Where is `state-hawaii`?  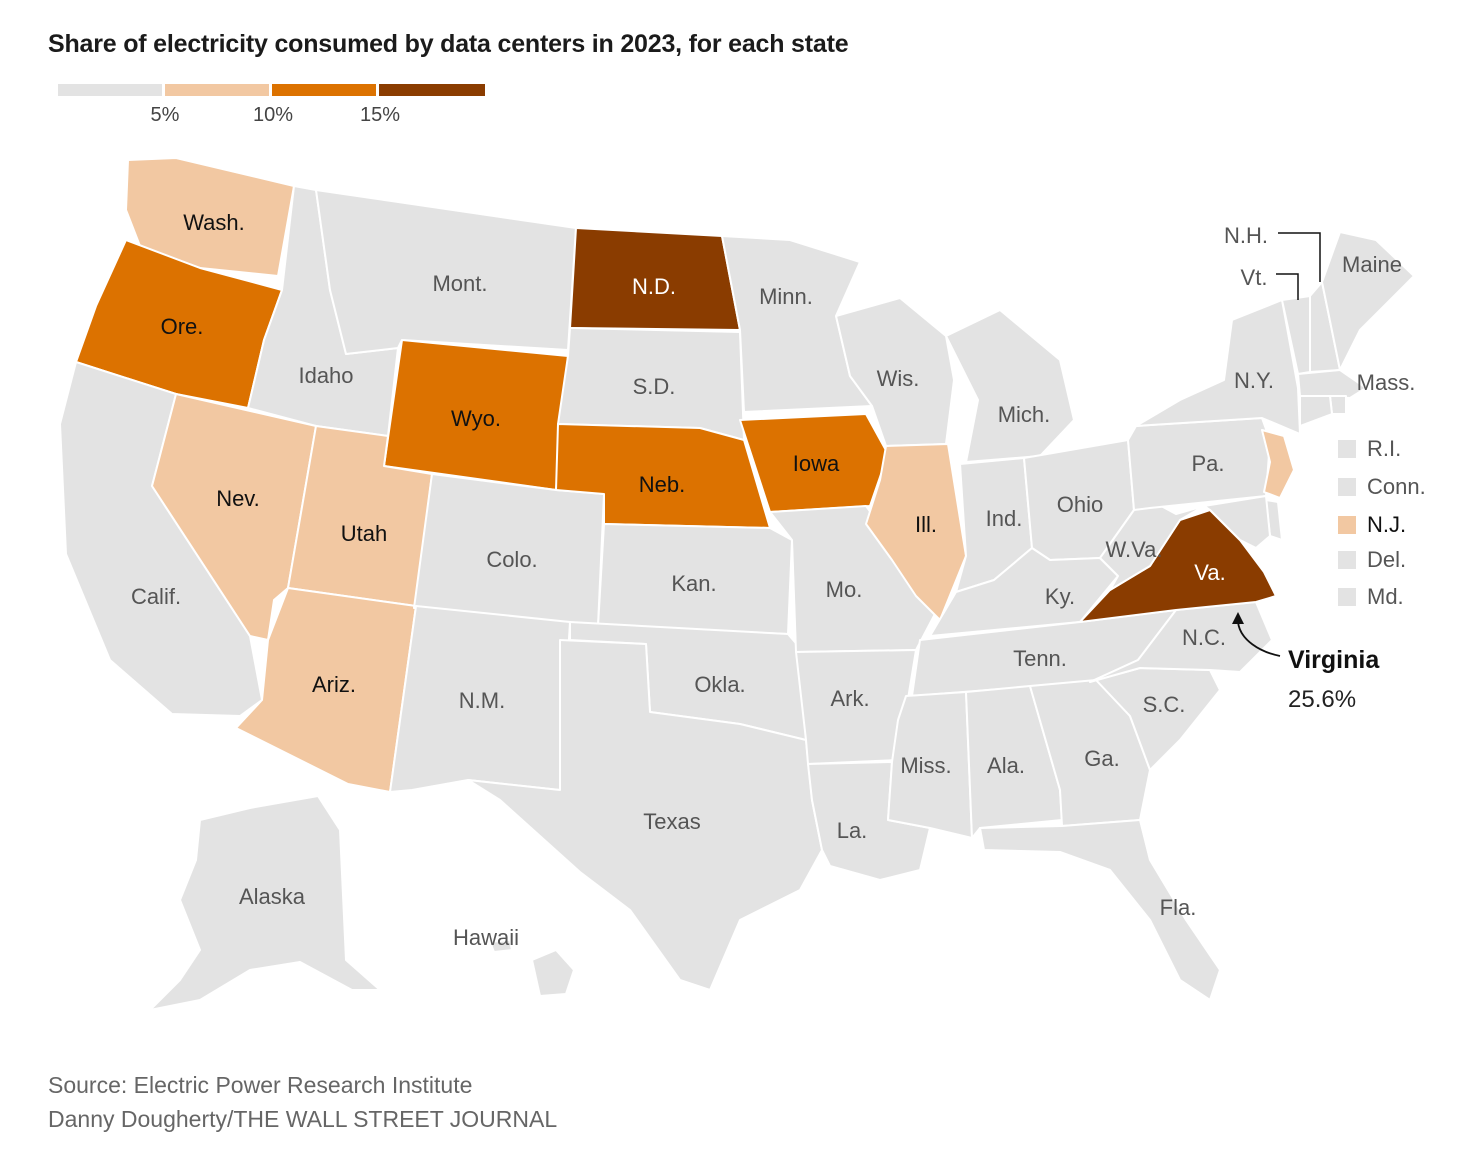
state-hawaii is located at coordinates (553, 973).